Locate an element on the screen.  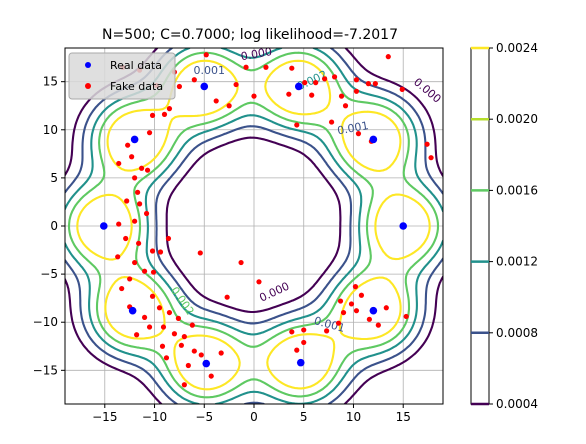
x-tick-label: 5 is located at coordinates (304, 417).